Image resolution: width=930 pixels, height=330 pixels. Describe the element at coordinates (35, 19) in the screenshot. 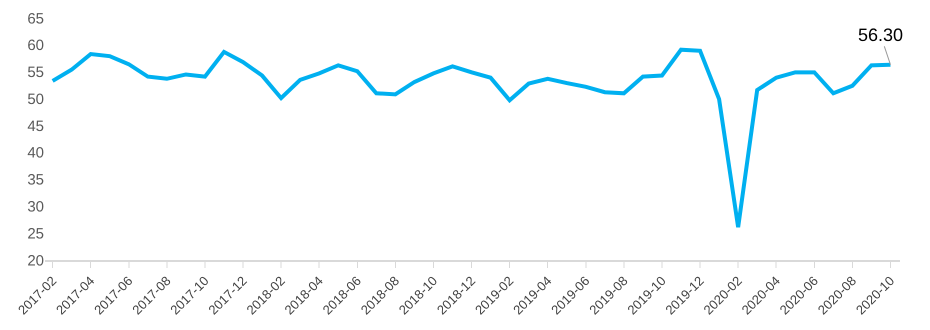

I see `y-tick-label: 65` at that location.